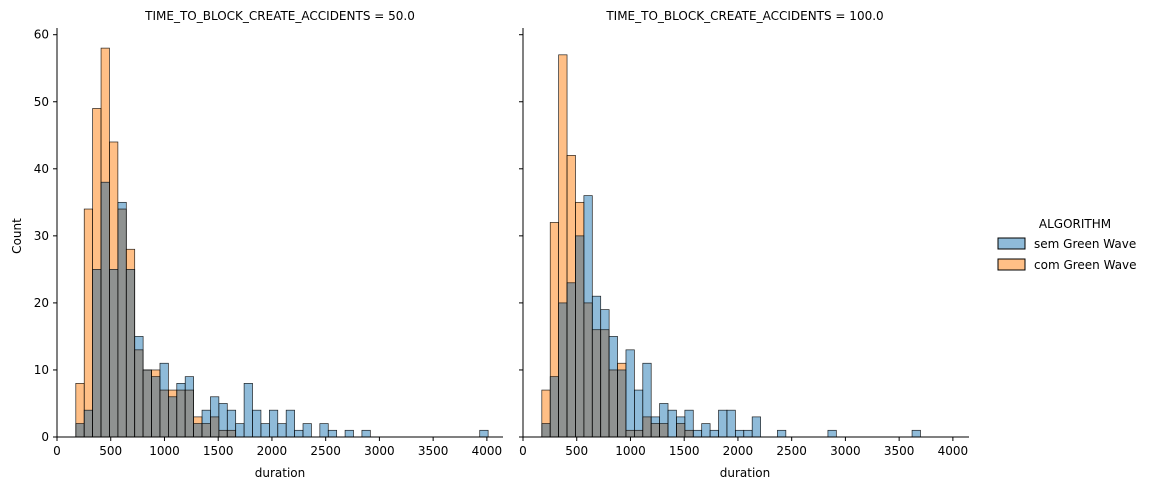 Image resolution: width=1166 pixels, height=490 pixels. I want to click on legend-swatch-sem, so click(1011, 243).